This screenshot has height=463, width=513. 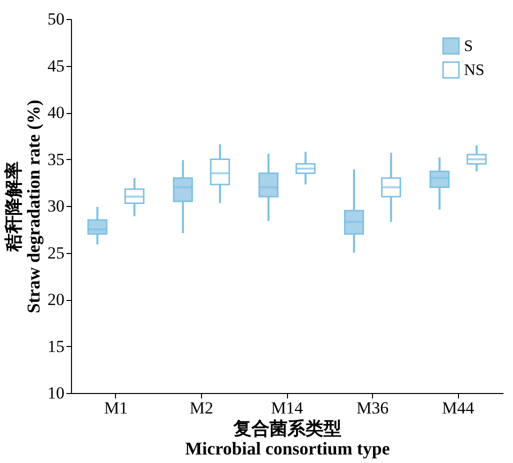 What do you see at coordinates (56, 66) in the screenshot?
I see `y-tick-label: 45` at bounding box center [56, 66].